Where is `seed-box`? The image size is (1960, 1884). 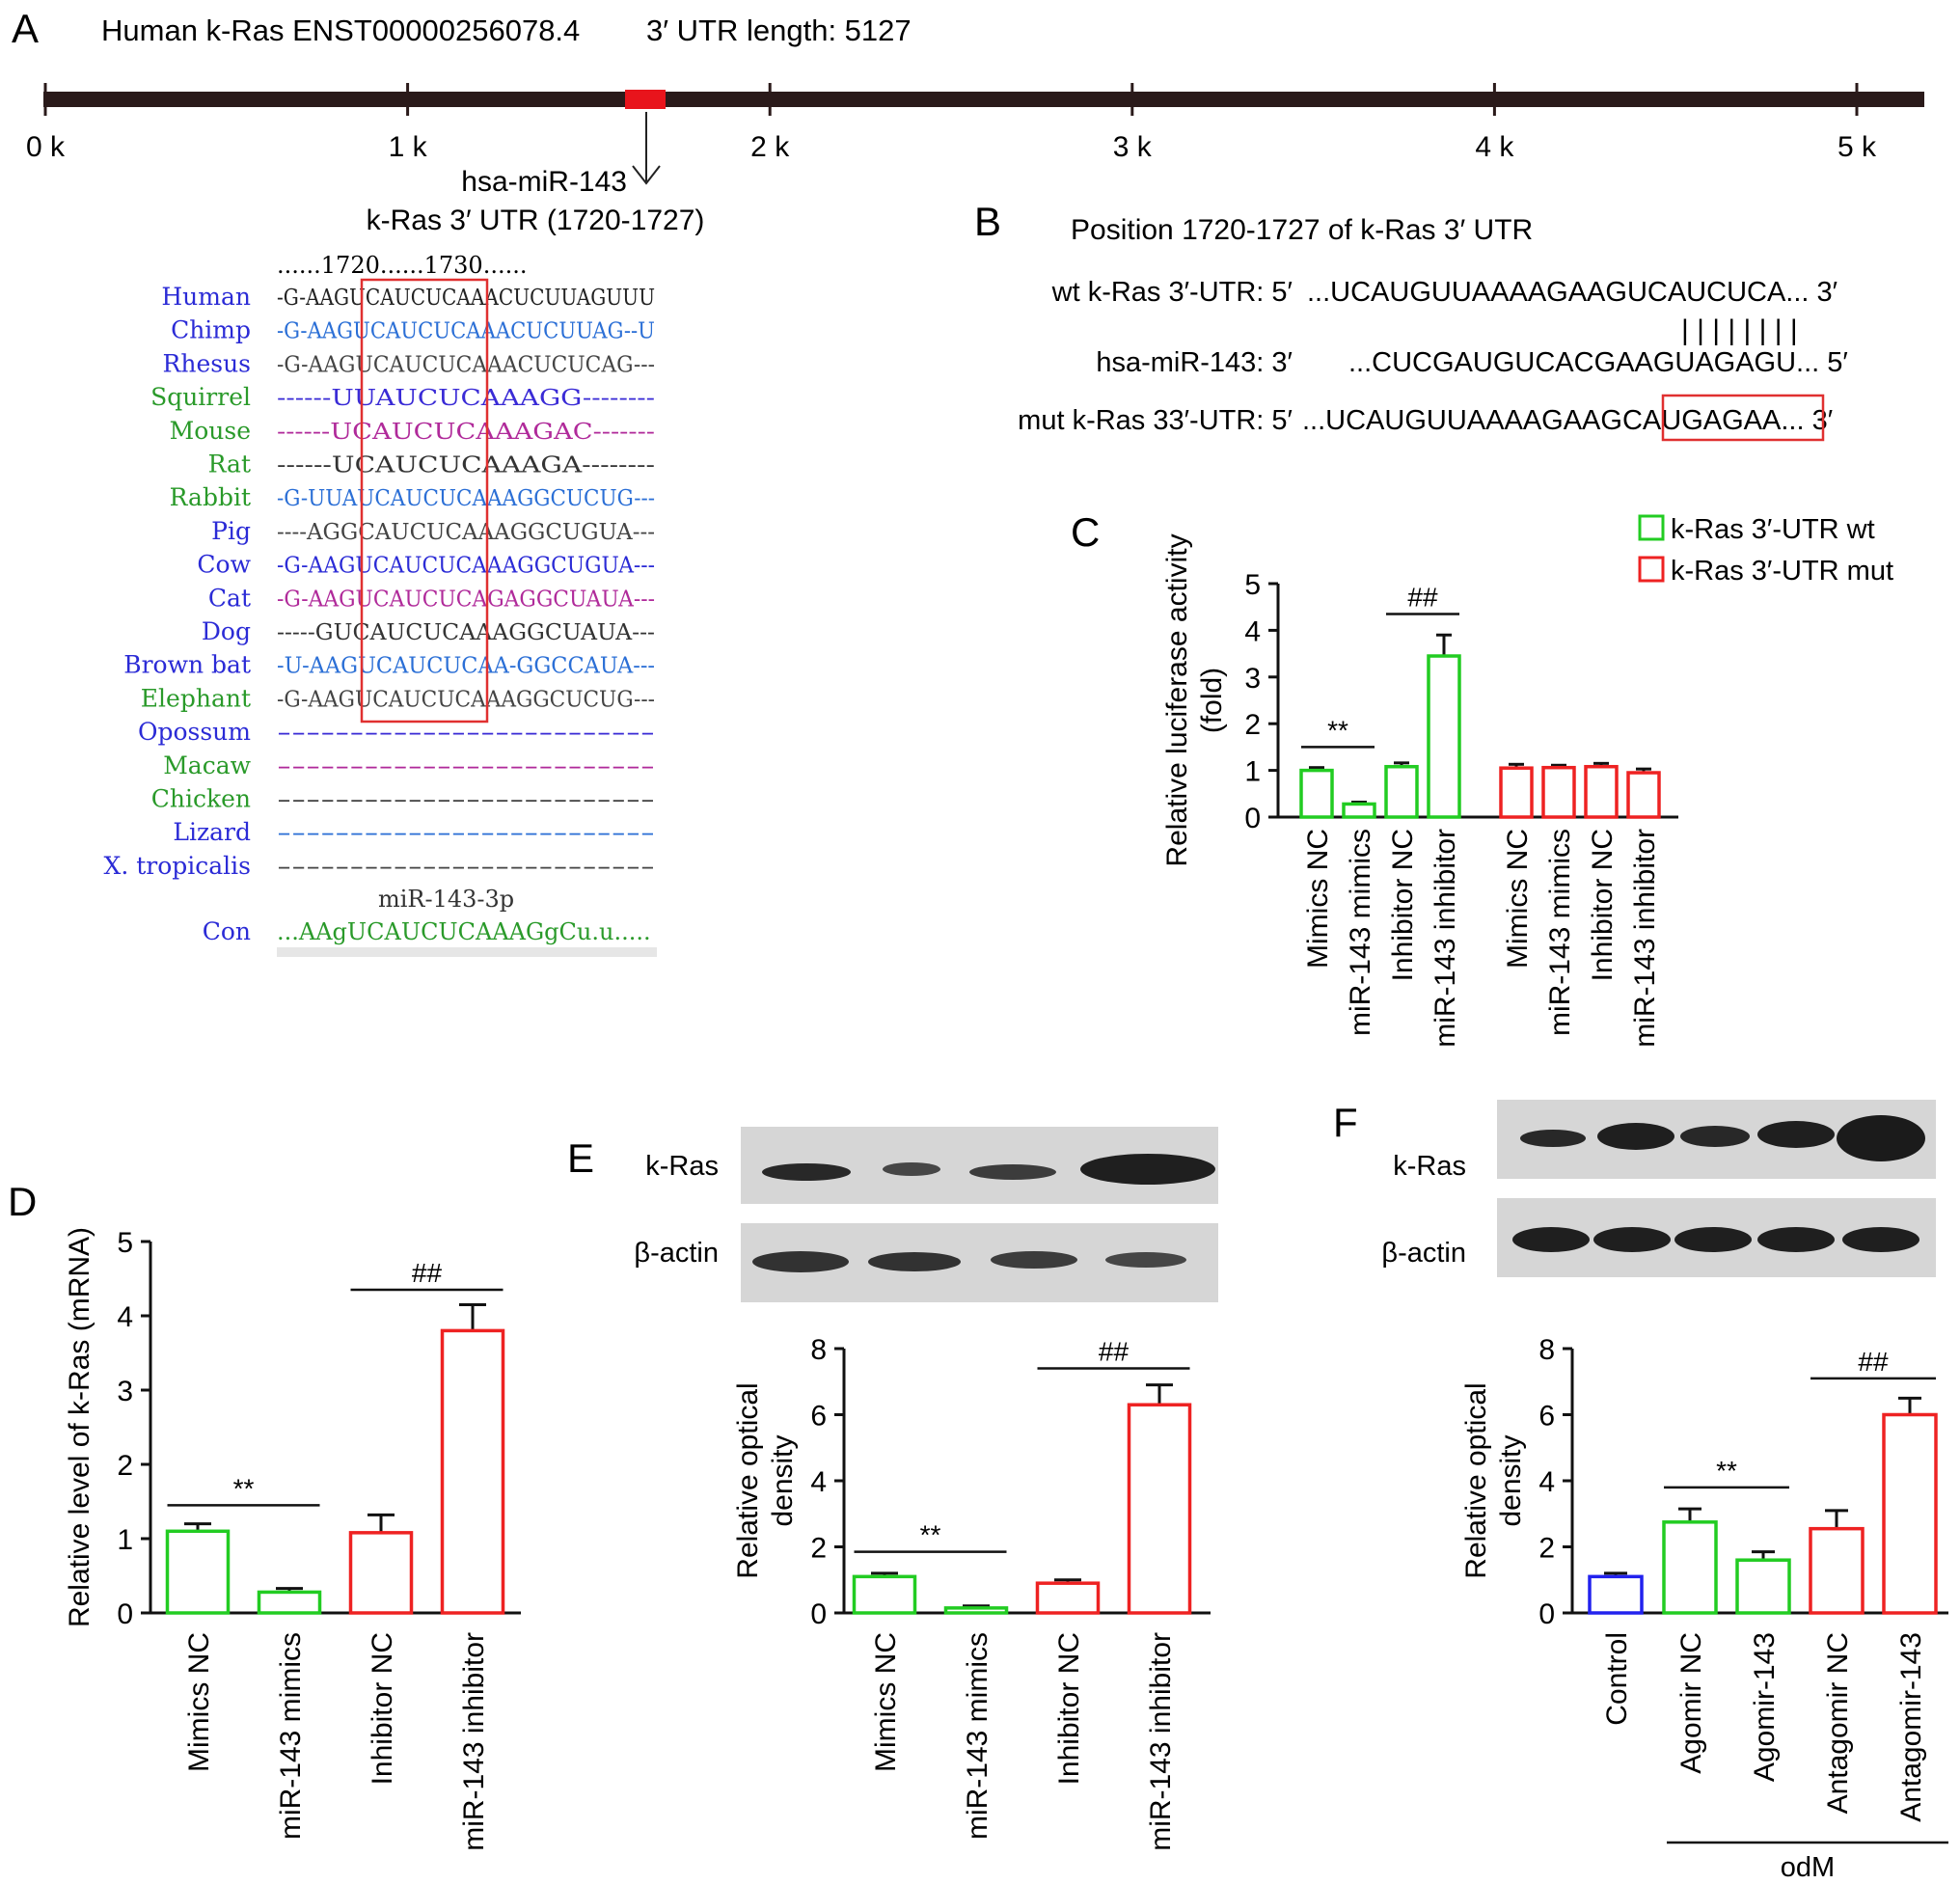
seed-box is located at coordinates (424, 501).